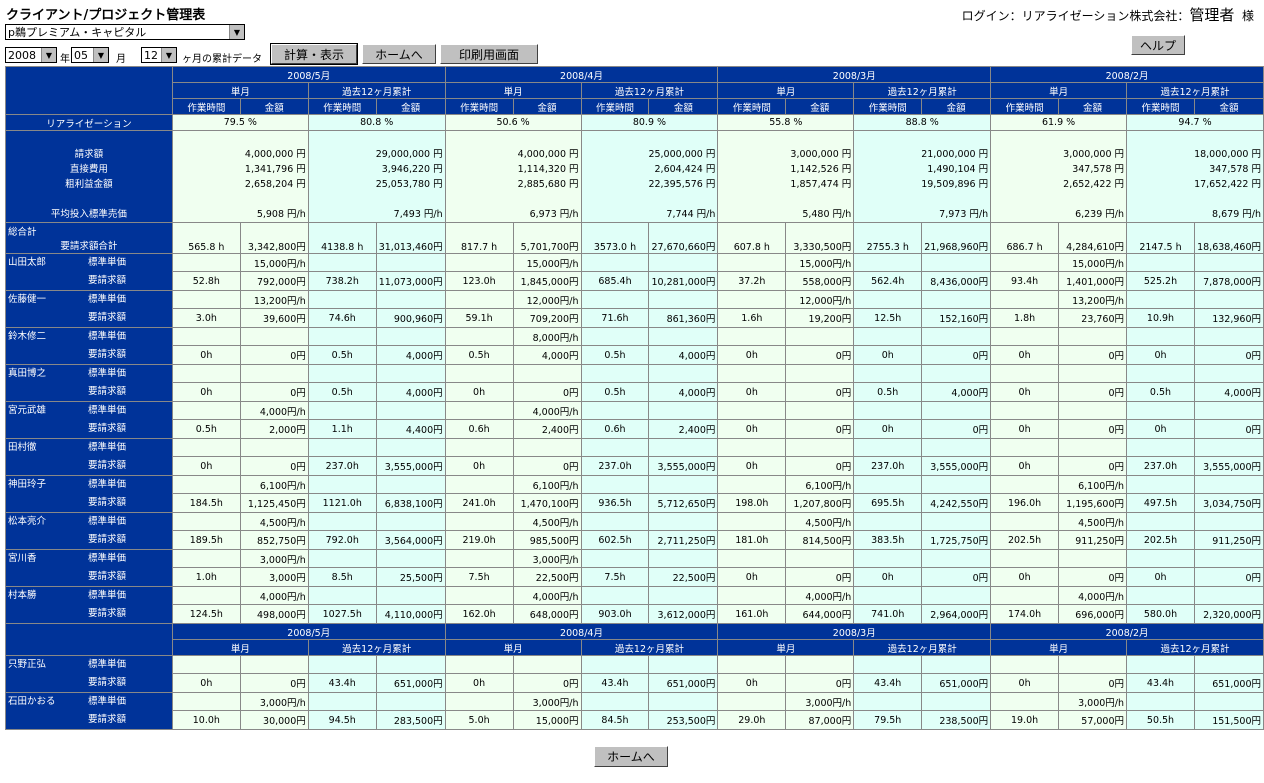 The image size is (1264, 783). Describe the element at coordinates (615, 540) in the screenshot. I see `hours-value: 602.5h` at that location.